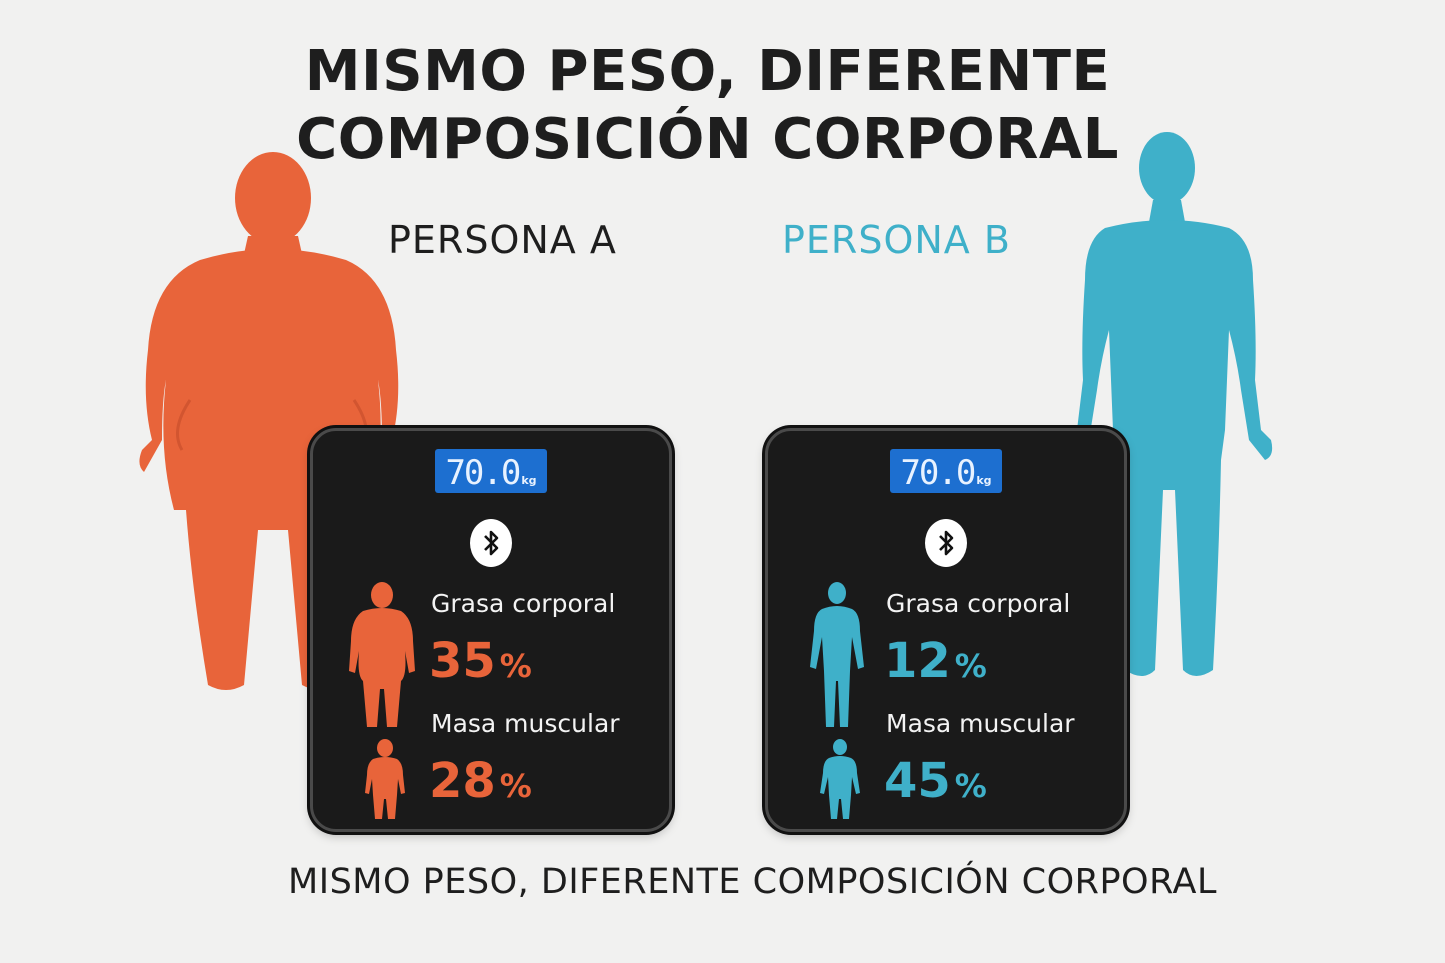 The width and height of the screenshot is (1445, 963). Describe the element at coordinates (502, 240) in the screenshot. I see `person-a-label: PERSONA A` at that location.